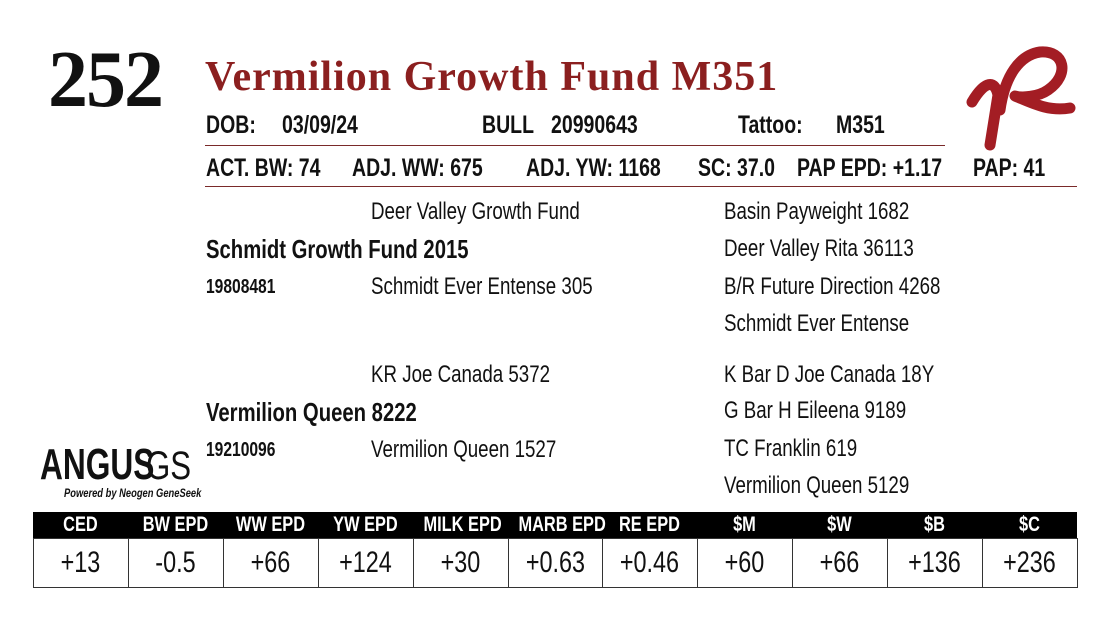 Image resolution: width=1093 pixels, height=630 pixels. I want to click on epd-value: +0.46, so click(650, 562).